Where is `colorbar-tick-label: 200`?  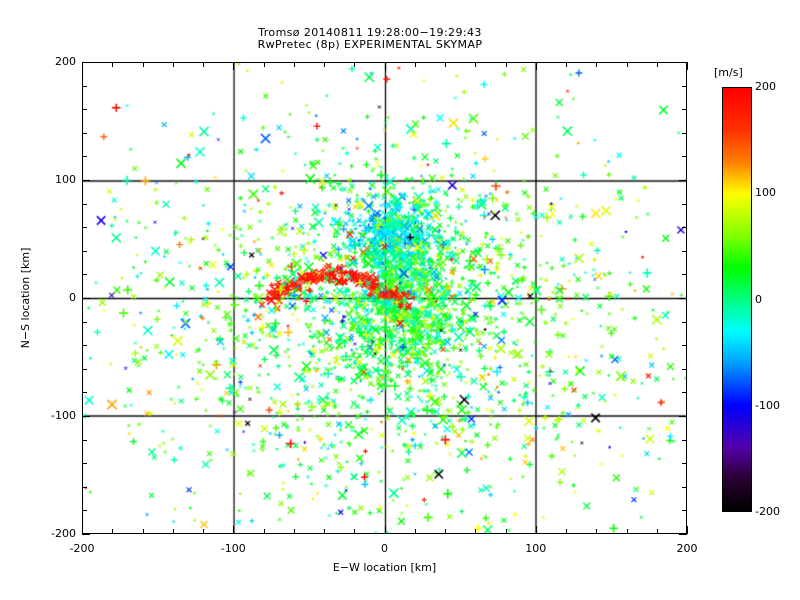 colorbar-tick-label: 200 is located at coordinates (765, 86).